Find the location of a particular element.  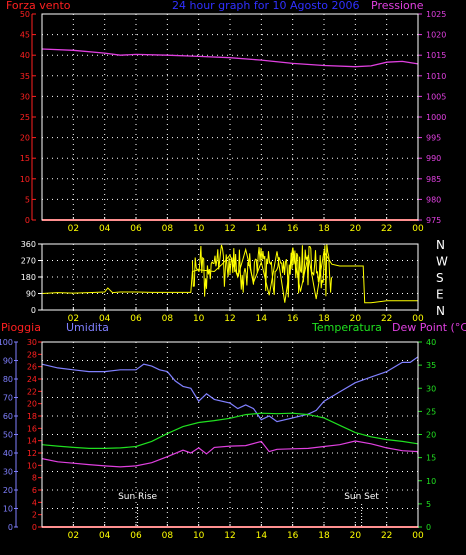

compass-label: S is located at coordinates (440, 278).